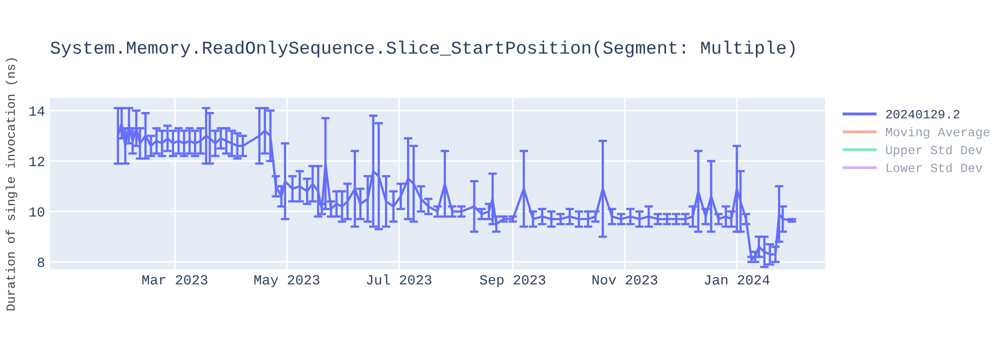 Image resolution: width=1000 pixels, height=350 pixels. I want to click on x-tick-label: May 2023, so click(287, 281).